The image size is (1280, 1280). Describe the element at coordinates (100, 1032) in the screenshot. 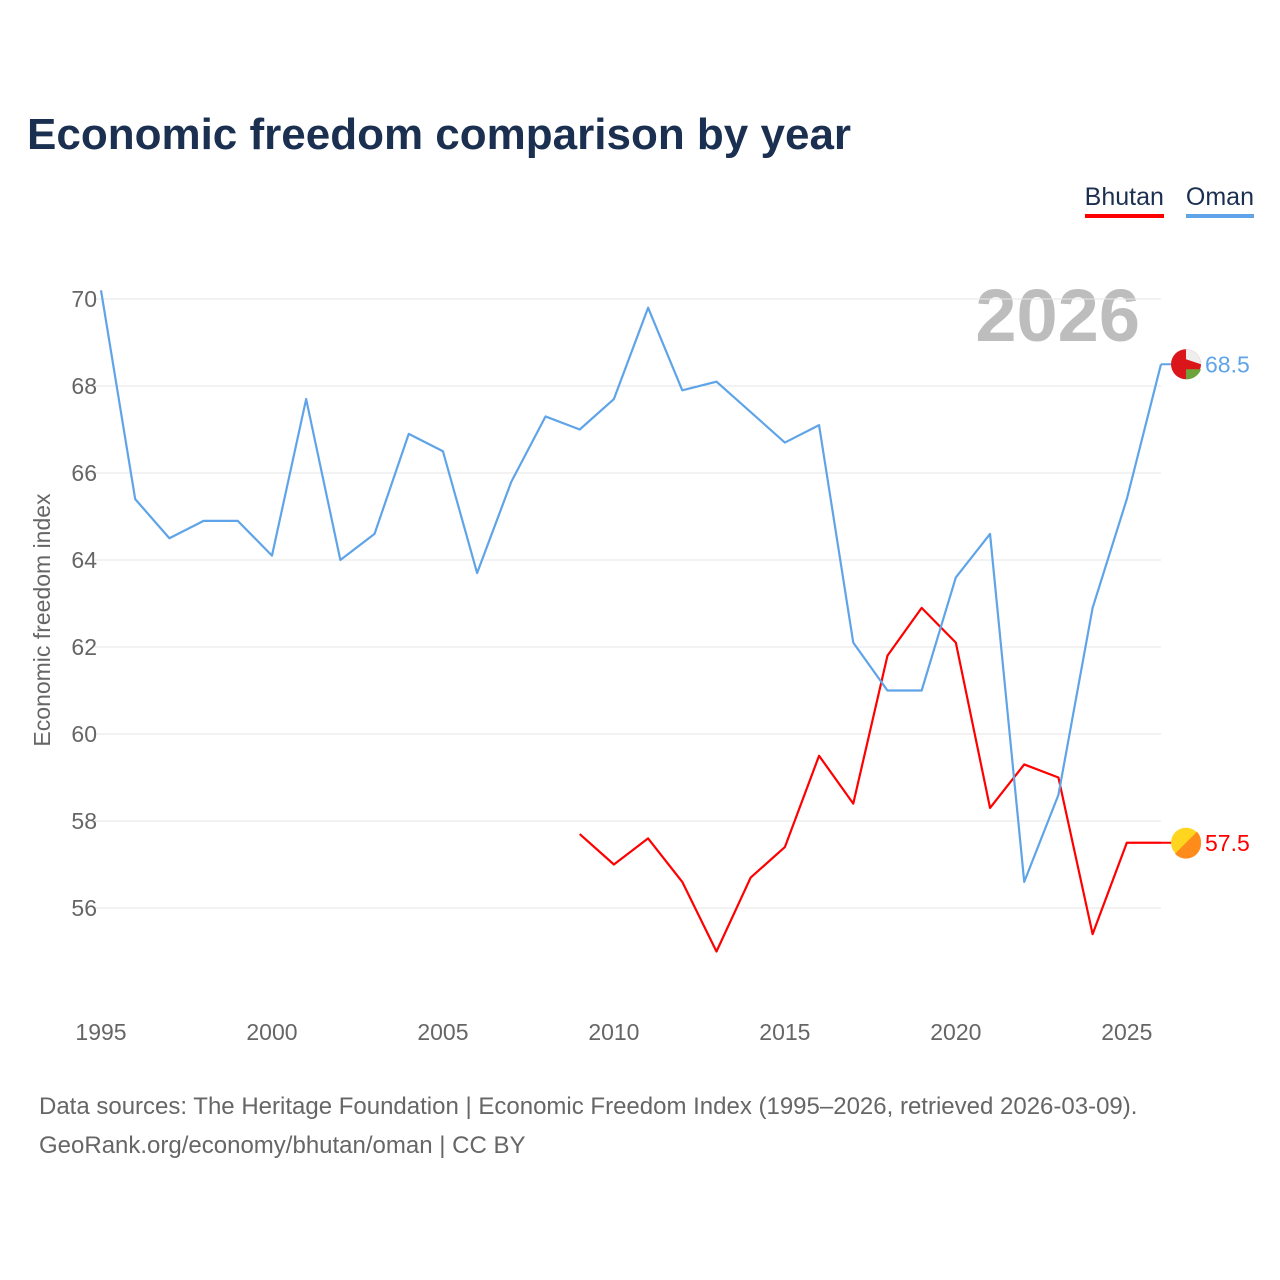

I see `x-tick-label: 1995` at that location.